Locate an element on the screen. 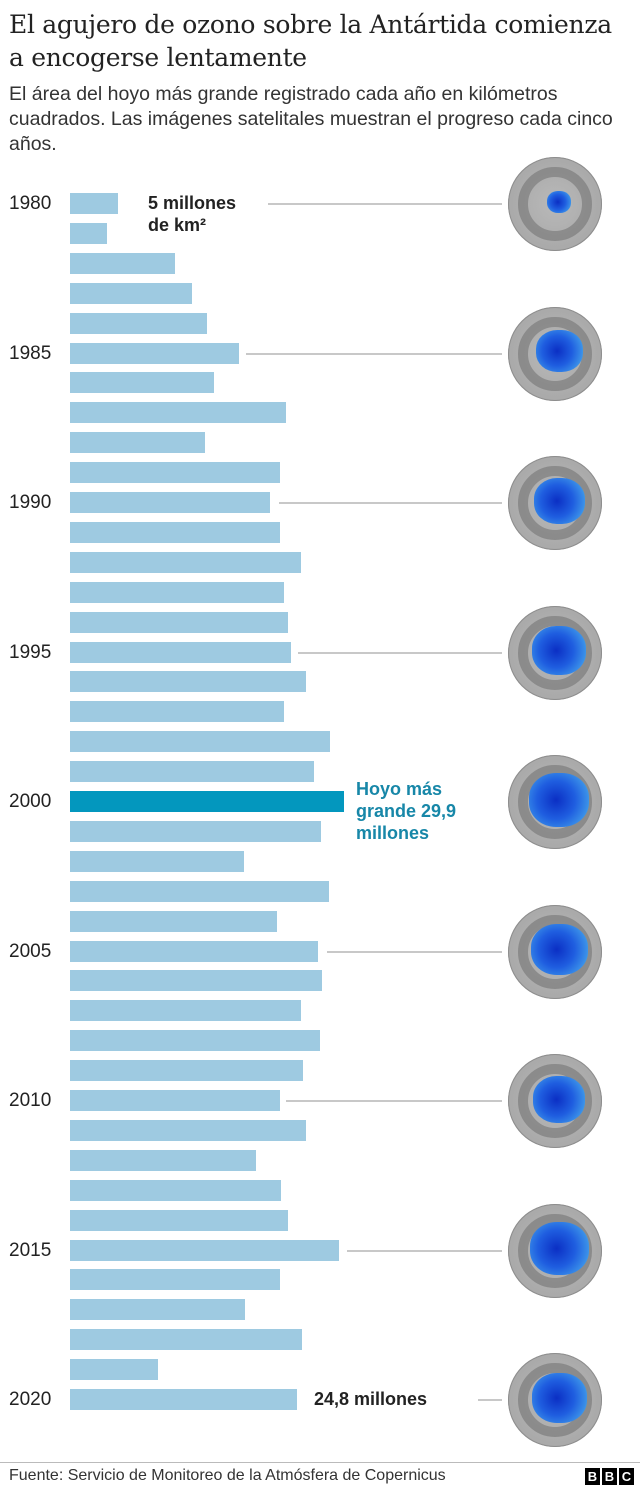  bar-row: 2020 is located at coordinates (320, 1400).